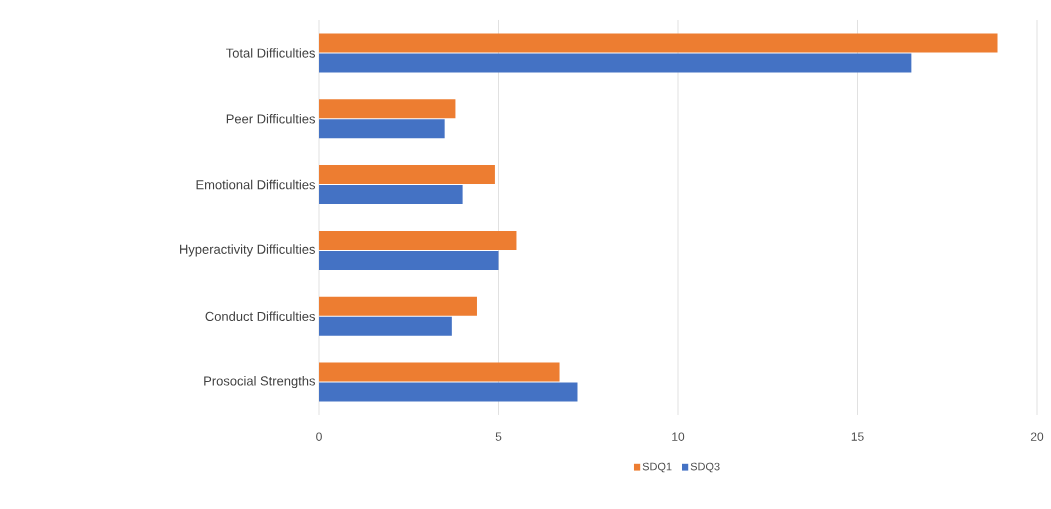  I want to click on y-tick-label: Emotional Difficulties, so click(256, 184).